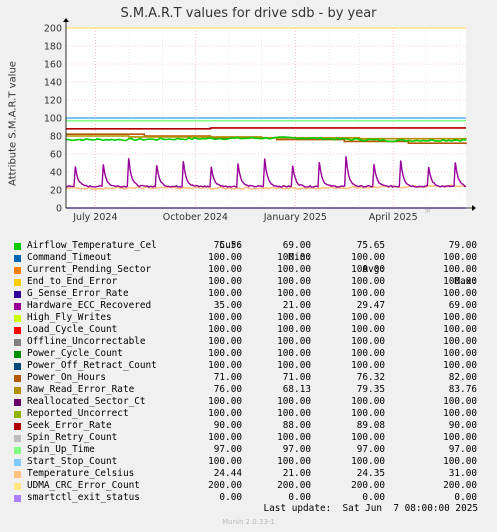  What do you see at coordinates (72, 281) in the screenshot?
I see `legend-name: End_to_End_Error` at bounding box center [72, 281].